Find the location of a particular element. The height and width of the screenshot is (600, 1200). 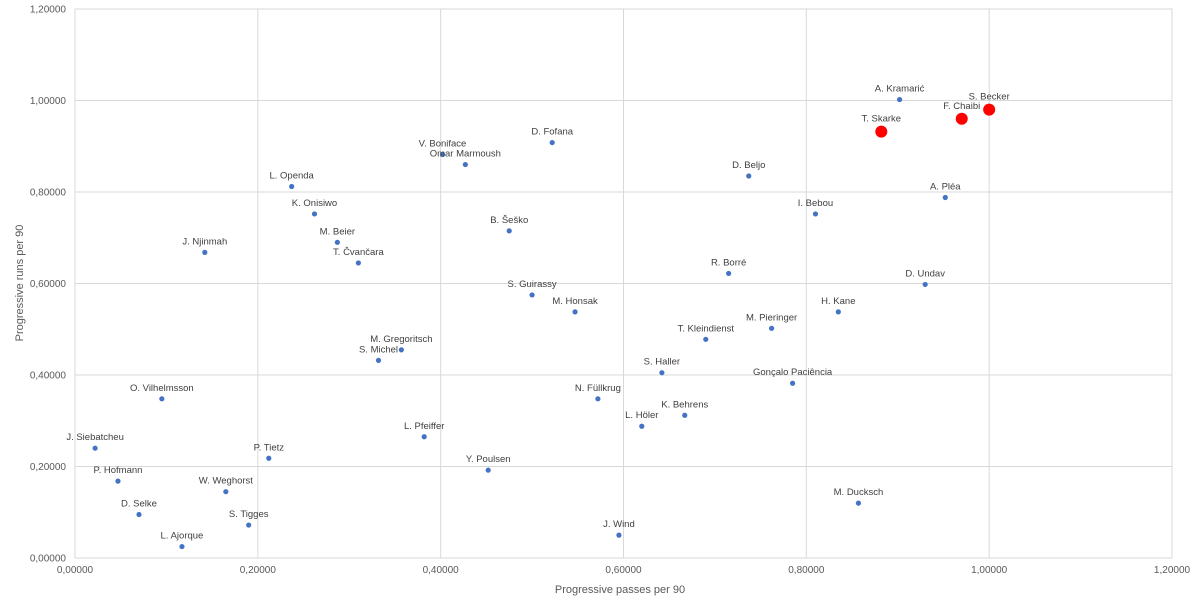

data-point-label: P. Hofmann is located at coordinates (117, 470).